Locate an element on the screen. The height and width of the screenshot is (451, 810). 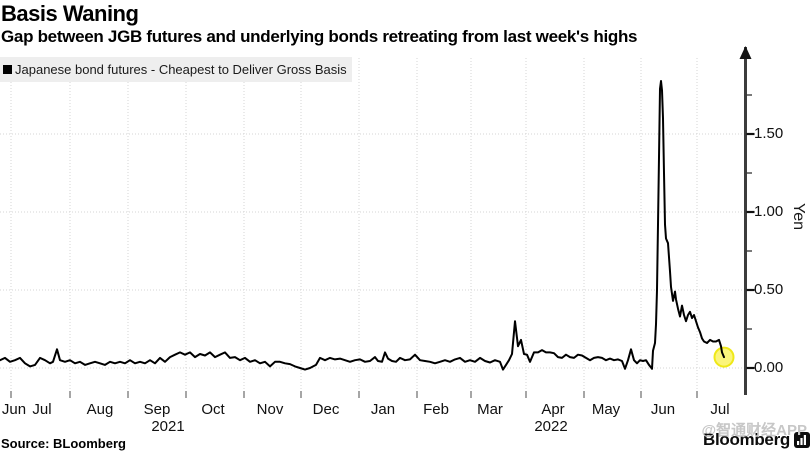
x-tick-label: Nov is located at coordinates (270, 409).